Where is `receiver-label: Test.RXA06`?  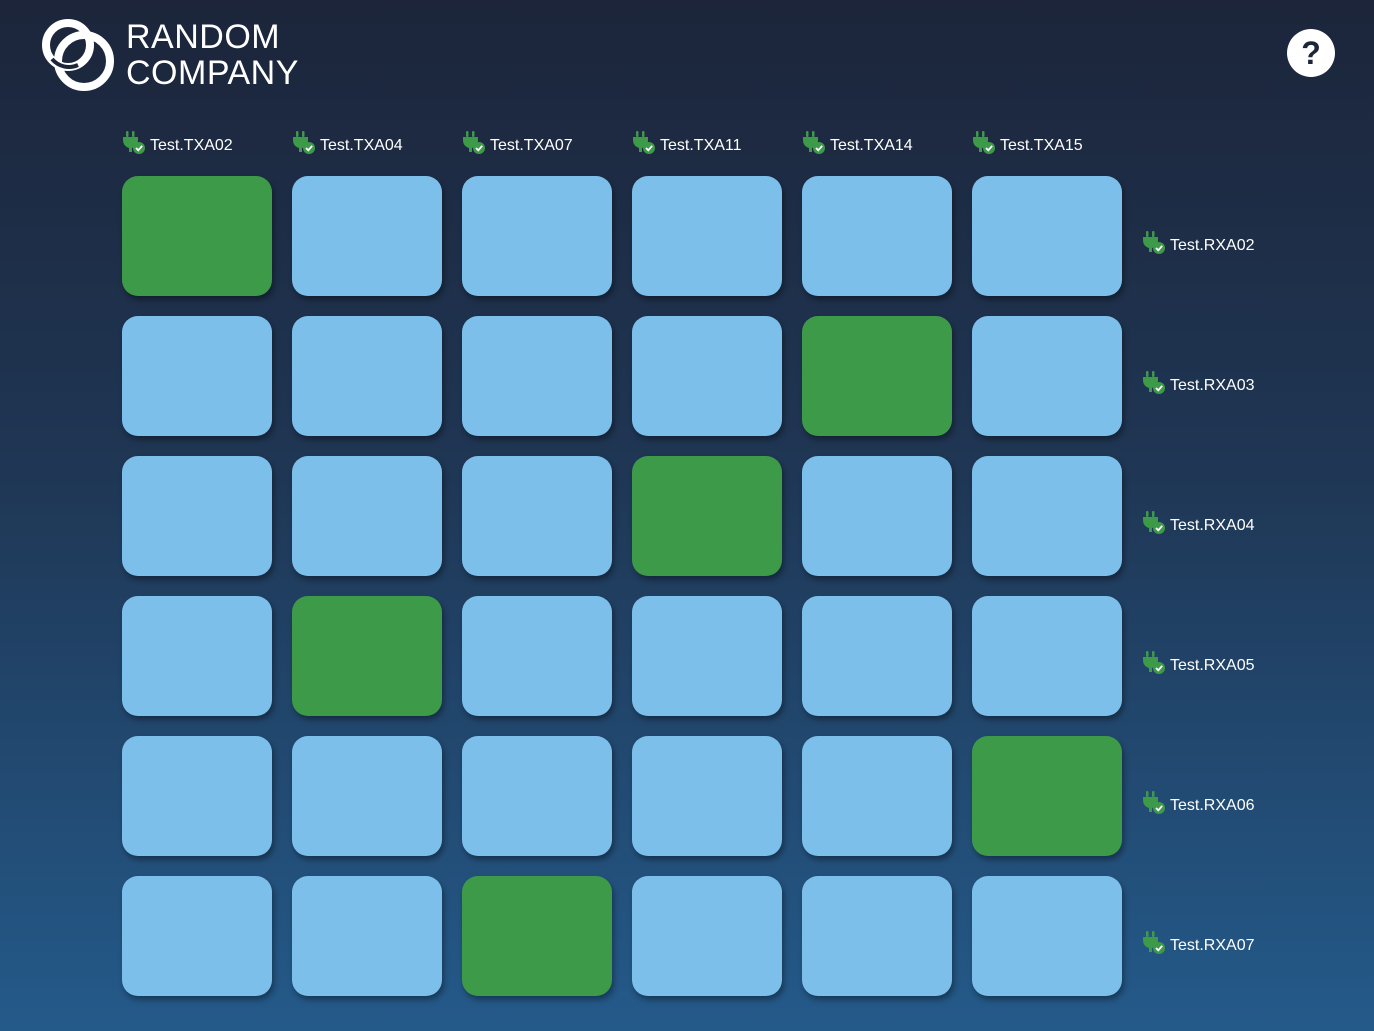 receiver-label: Test.RXA06 is located at coordinates (1212, 805).